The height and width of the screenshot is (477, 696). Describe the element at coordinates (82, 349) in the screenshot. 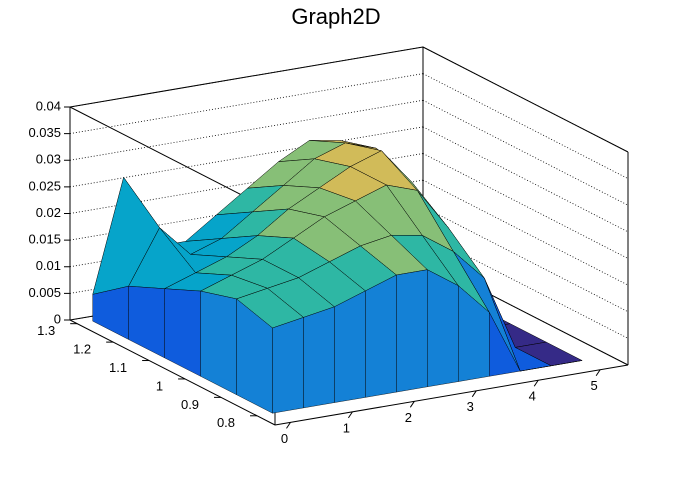

I see `y-tick-label: 1.2` at that location.